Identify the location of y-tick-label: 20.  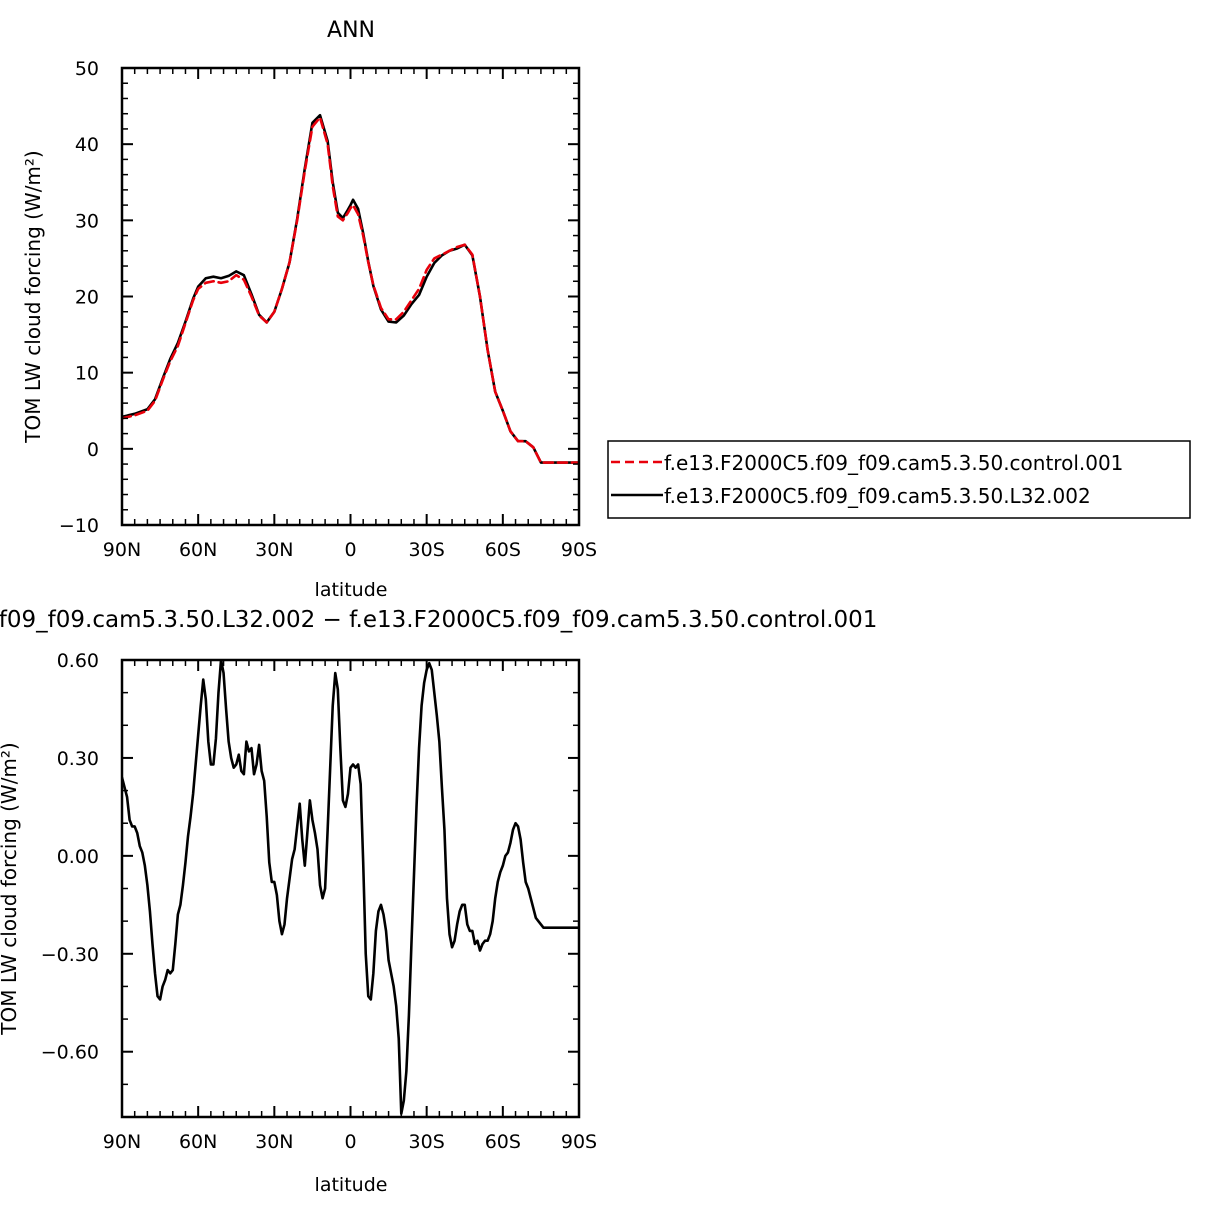
(87, 298).